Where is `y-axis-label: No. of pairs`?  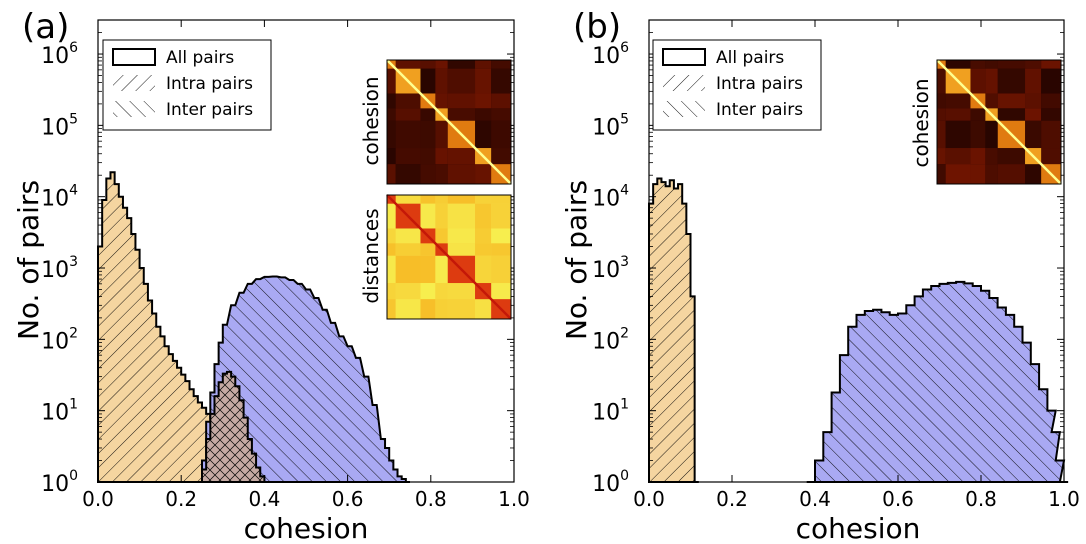 y-axis-label: No. of pairs is located at coordinates (28, 260).